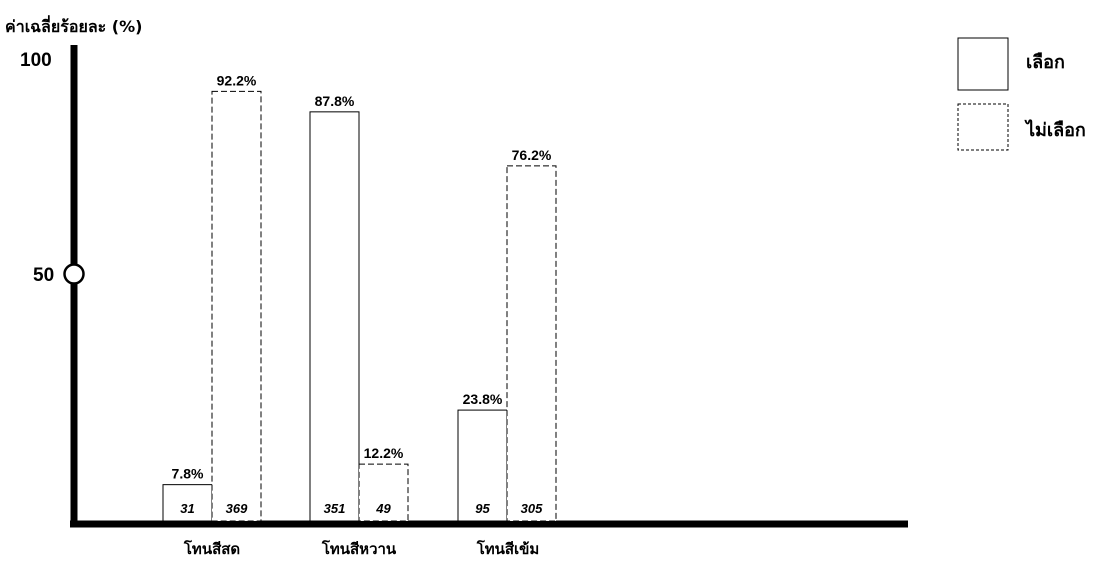  What do you see at coordinates (531, 343) in the screenshot?
I see `bar-not-selected-dark` at bounding box center [531, 343].